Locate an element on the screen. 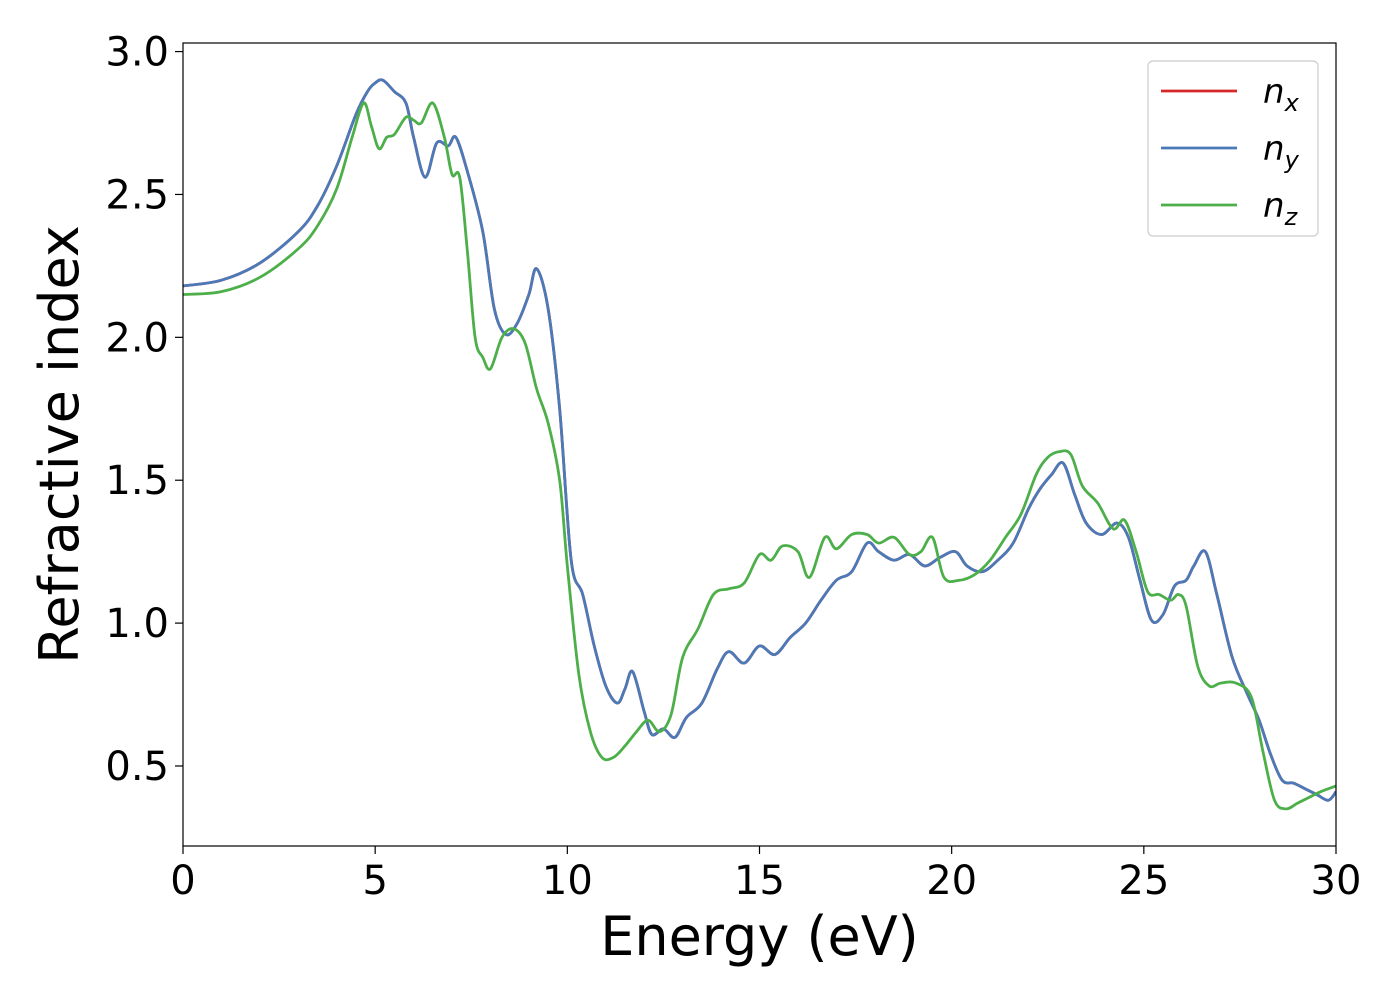  x-tick-label: 0 is located at coordinates (182, 881).